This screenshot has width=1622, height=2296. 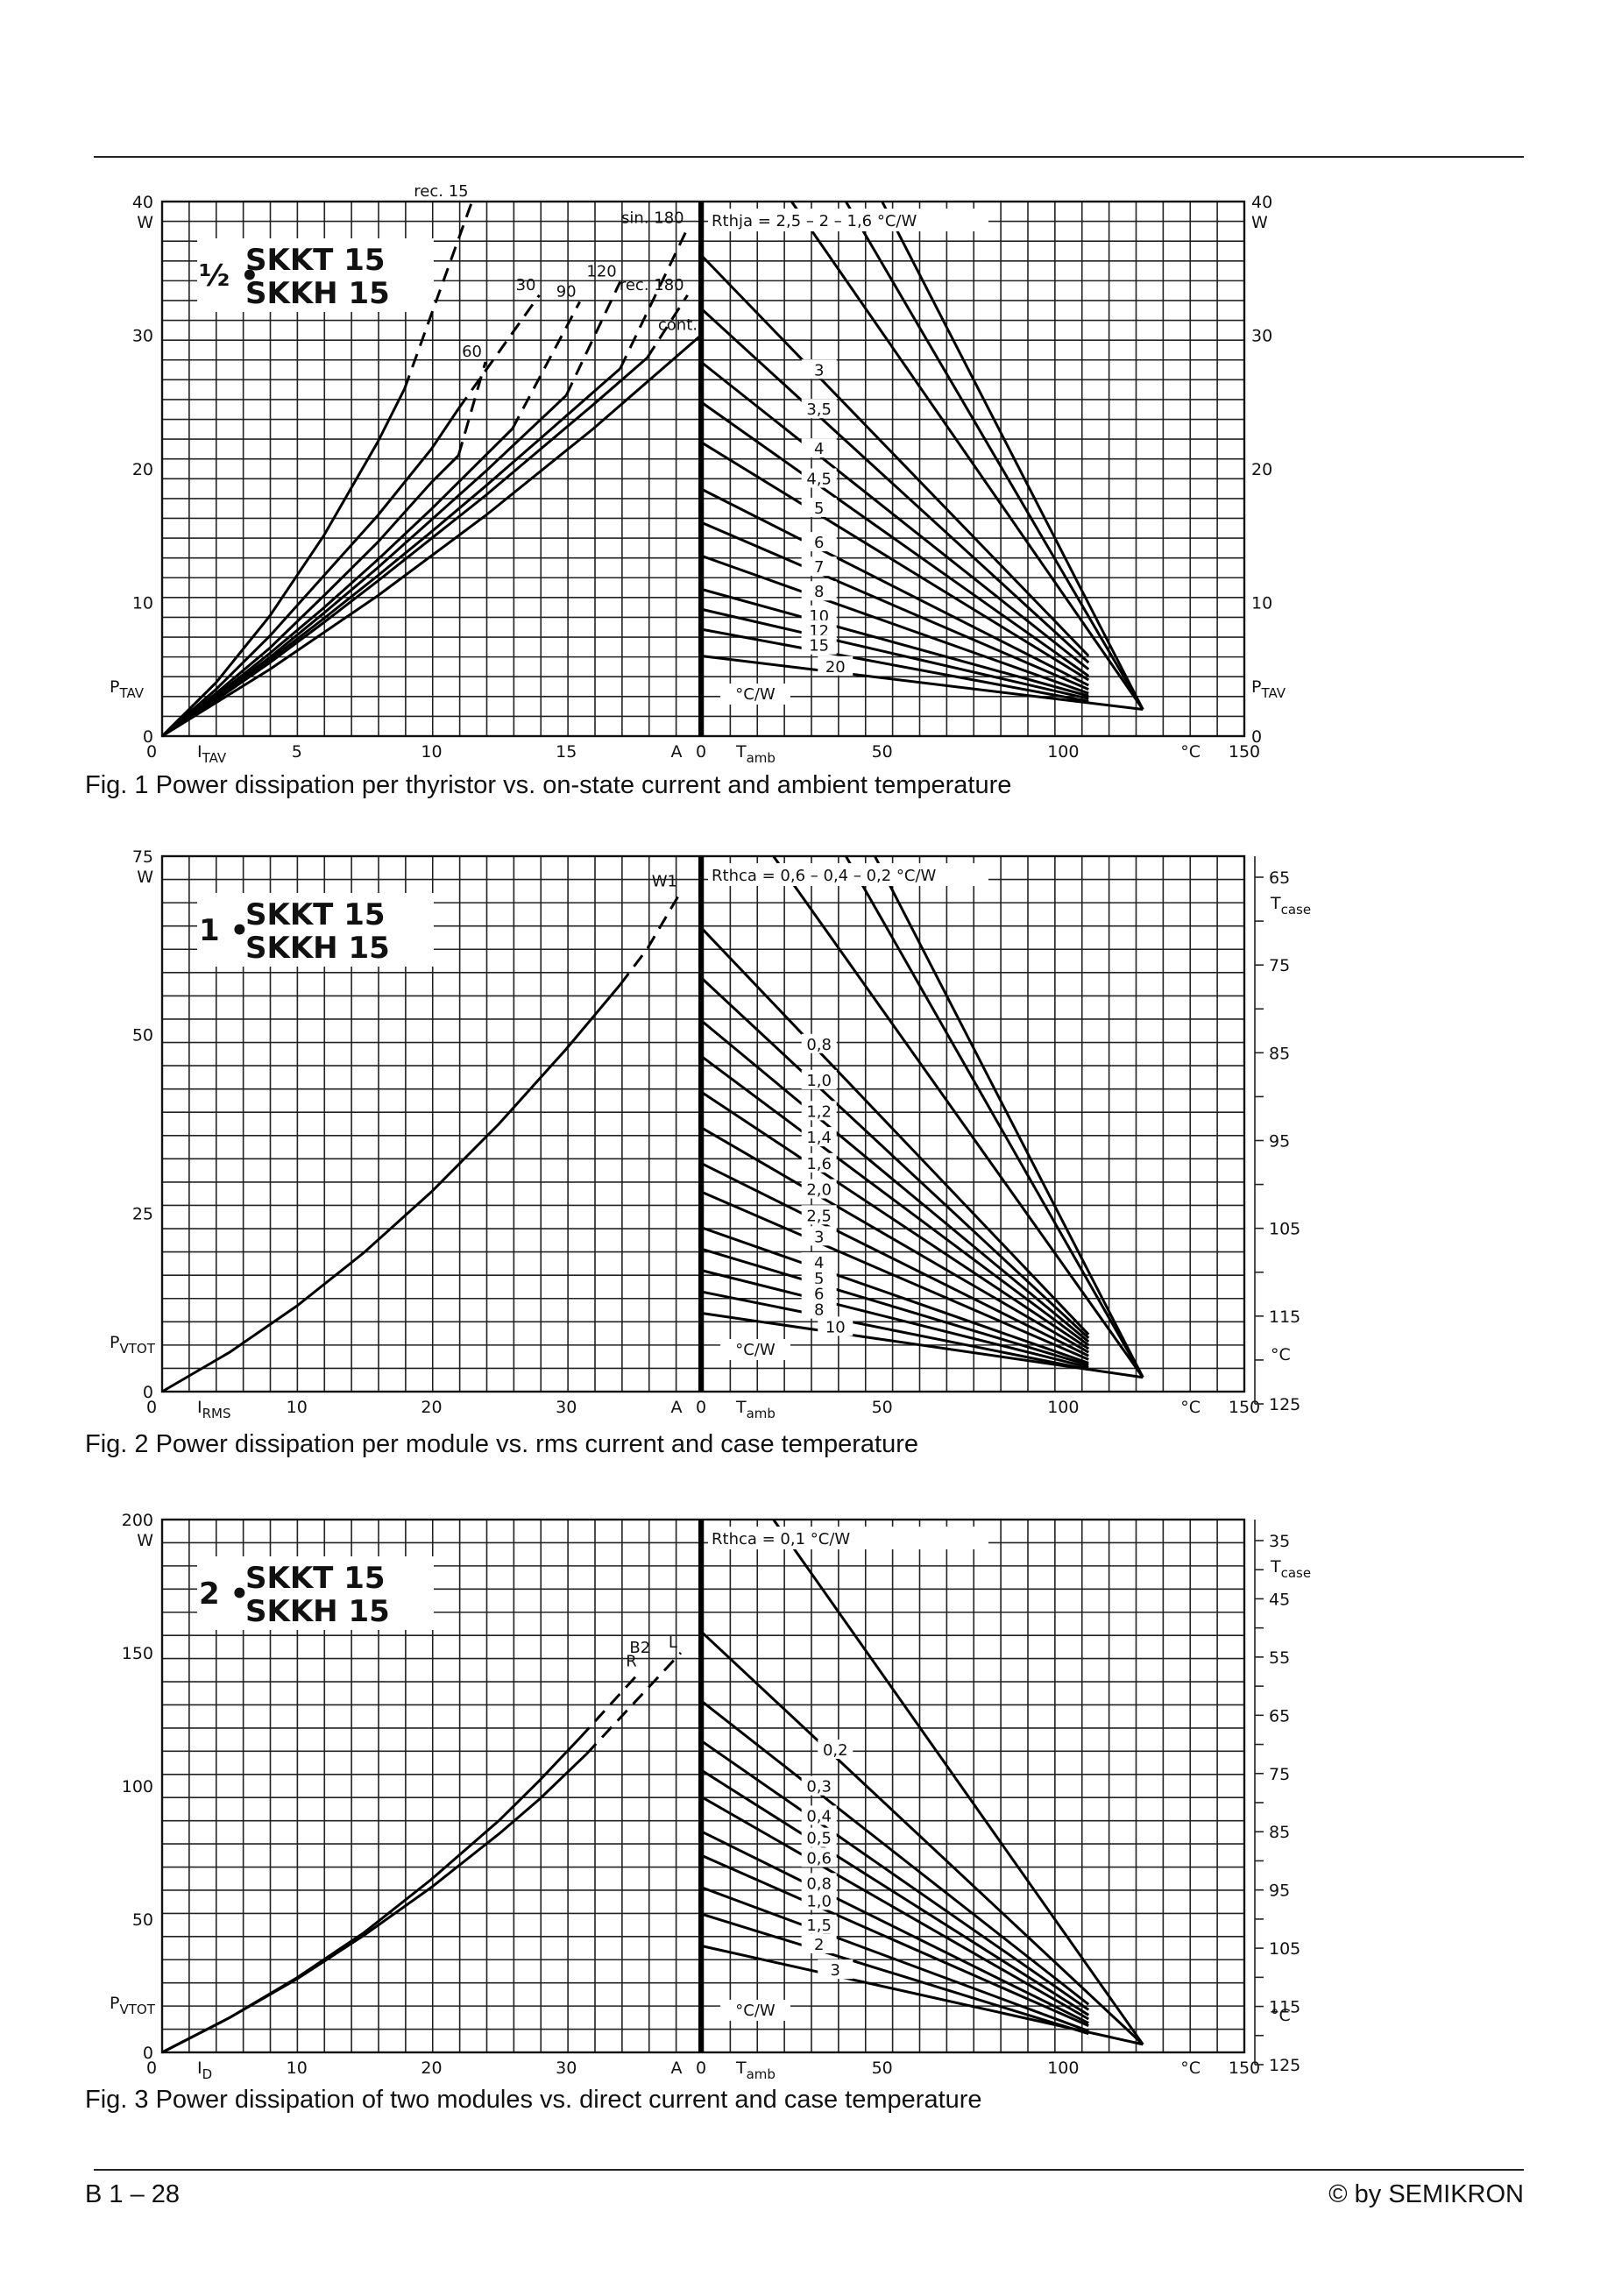 I want to click on rth-label: 2,0, so click(x=819, y=1190).